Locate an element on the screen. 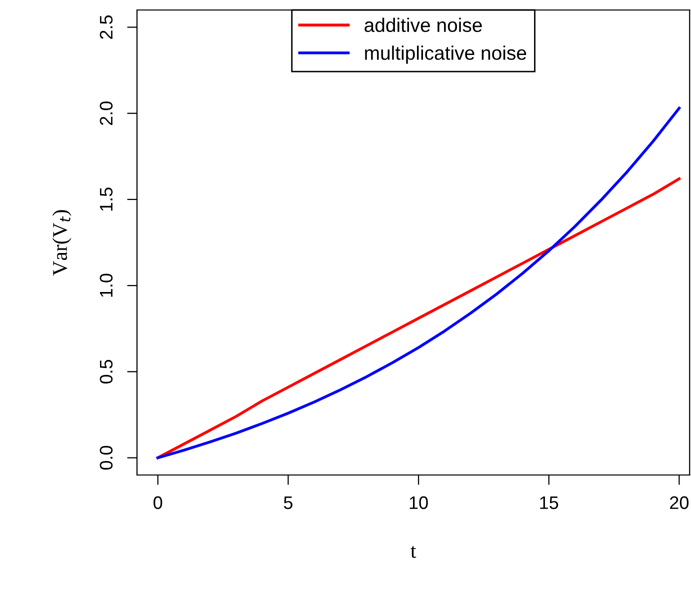 This screenshot has height=593, width=691. y-tick-label: 1.0 is located at coordinates (106, 285).